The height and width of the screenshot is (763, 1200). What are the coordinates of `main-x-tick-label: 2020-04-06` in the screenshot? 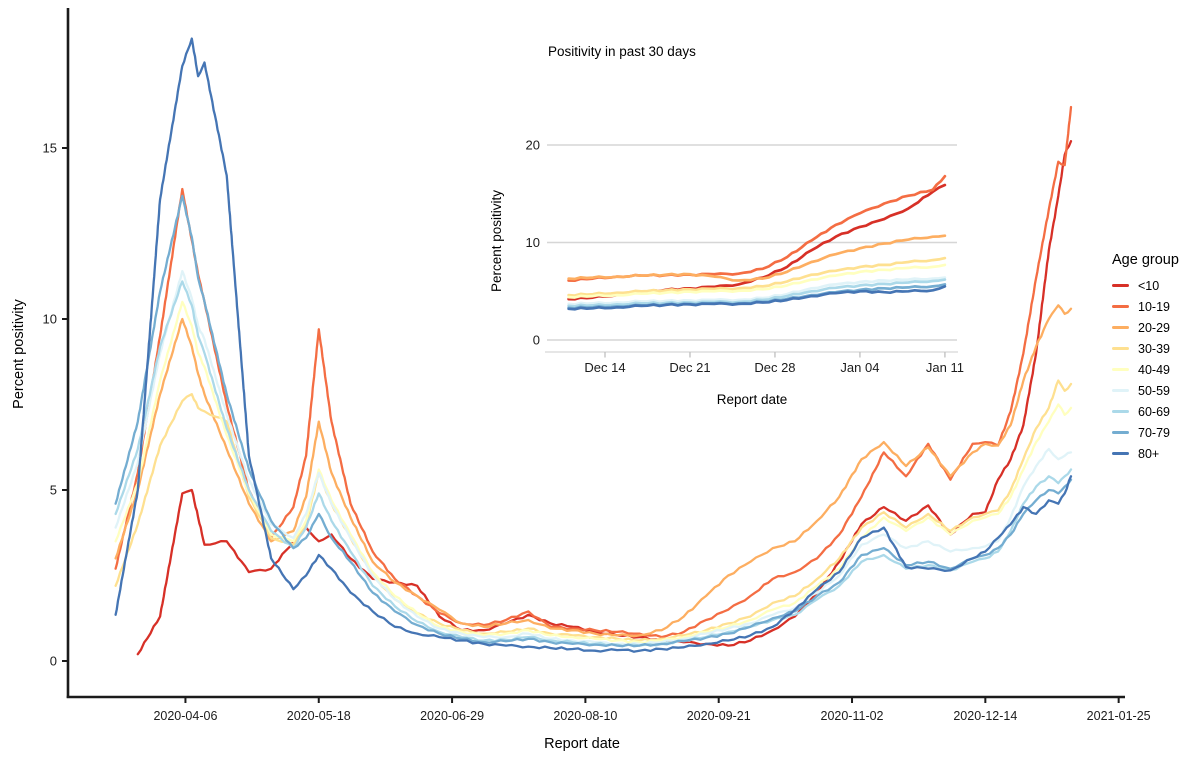 It's located at (185, 716).